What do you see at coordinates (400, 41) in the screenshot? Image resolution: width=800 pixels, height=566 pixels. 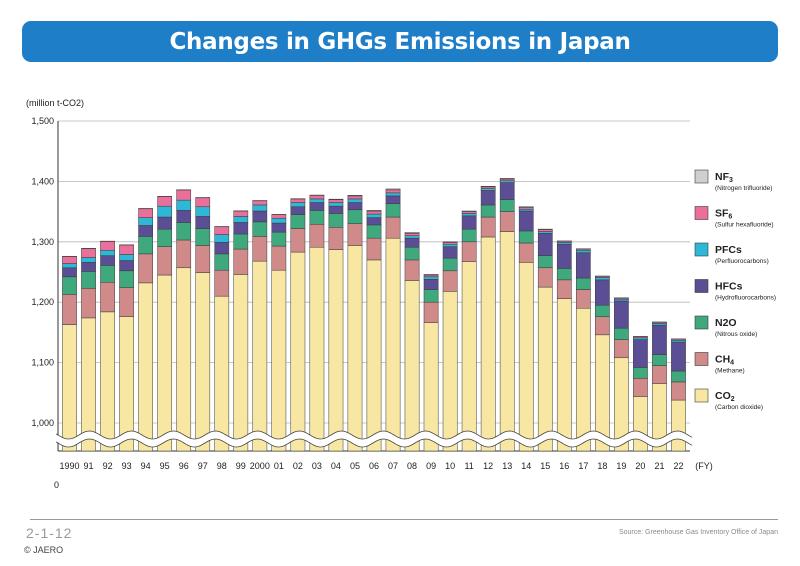 I see `title-banner: Changes in GHGs Emissions in Japan` at bounding box center [400, 41].